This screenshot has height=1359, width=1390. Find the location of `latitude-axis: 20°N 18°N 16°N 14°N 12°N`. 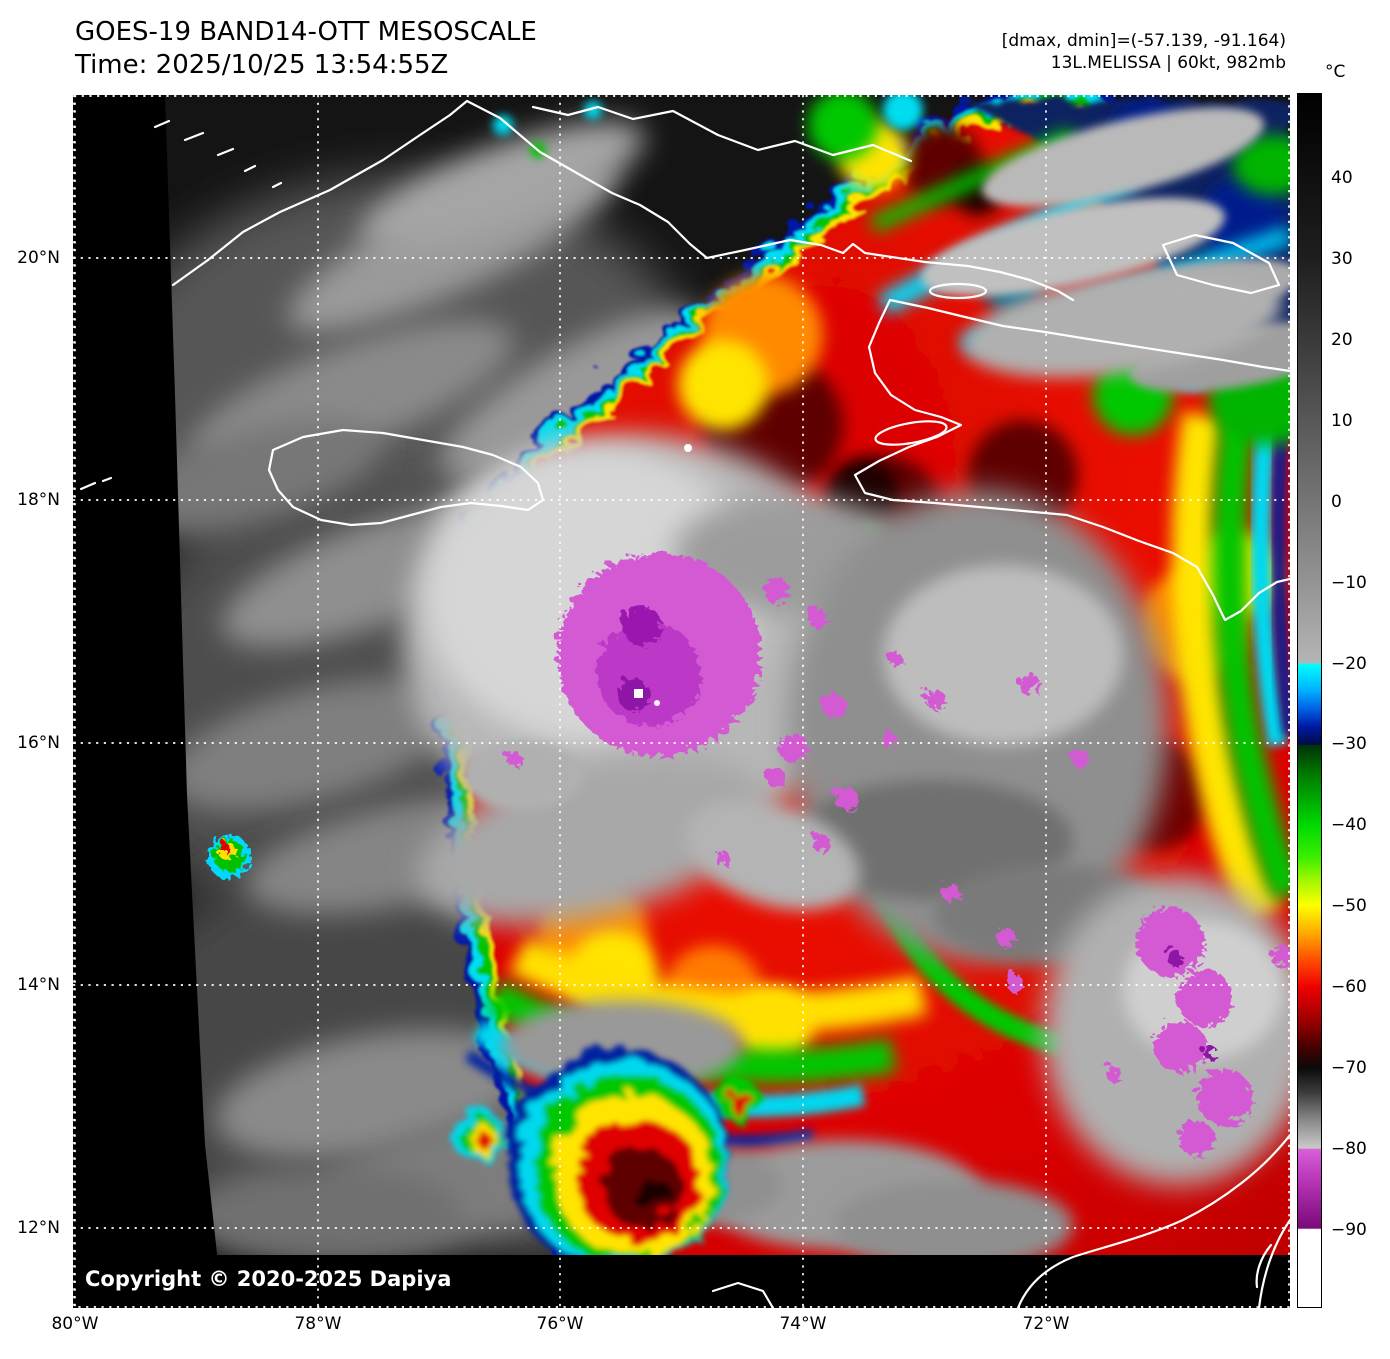

latitude-axis: 20°N 18°N 16°N 14°N 12°N is located at coordinates (34, 701).